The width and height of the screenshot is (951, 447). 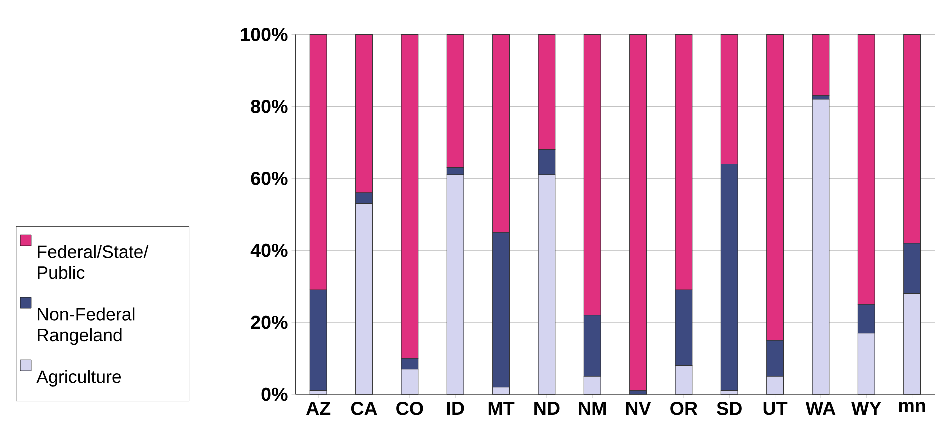 What do you see at coordinates (455, 408) in the screenshot?
I see `x-tick-label: ID` at bounding box center [455, 408].